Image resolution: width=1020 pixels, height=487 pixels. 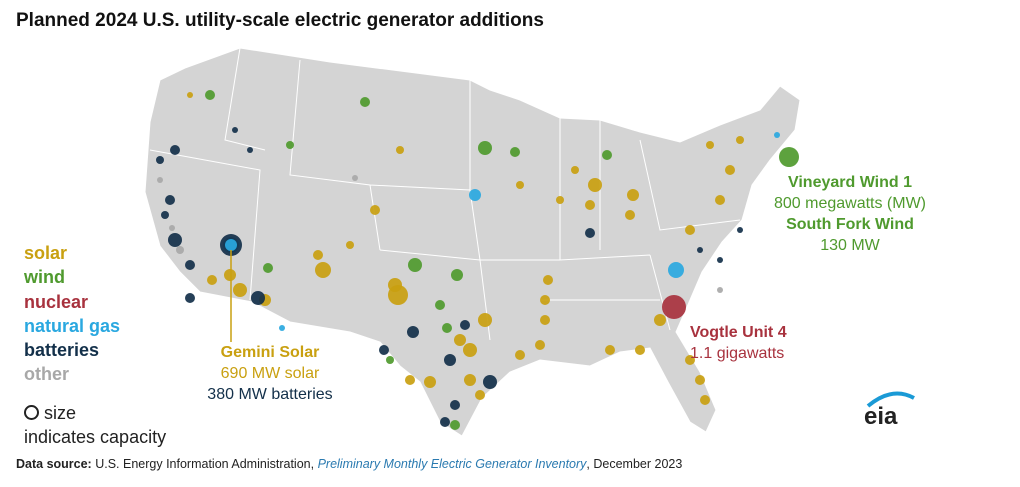 What do you see at coordinates (31, 412) in the screenshot?
I see `circle-size-icon` at bounding box center [31, 412].